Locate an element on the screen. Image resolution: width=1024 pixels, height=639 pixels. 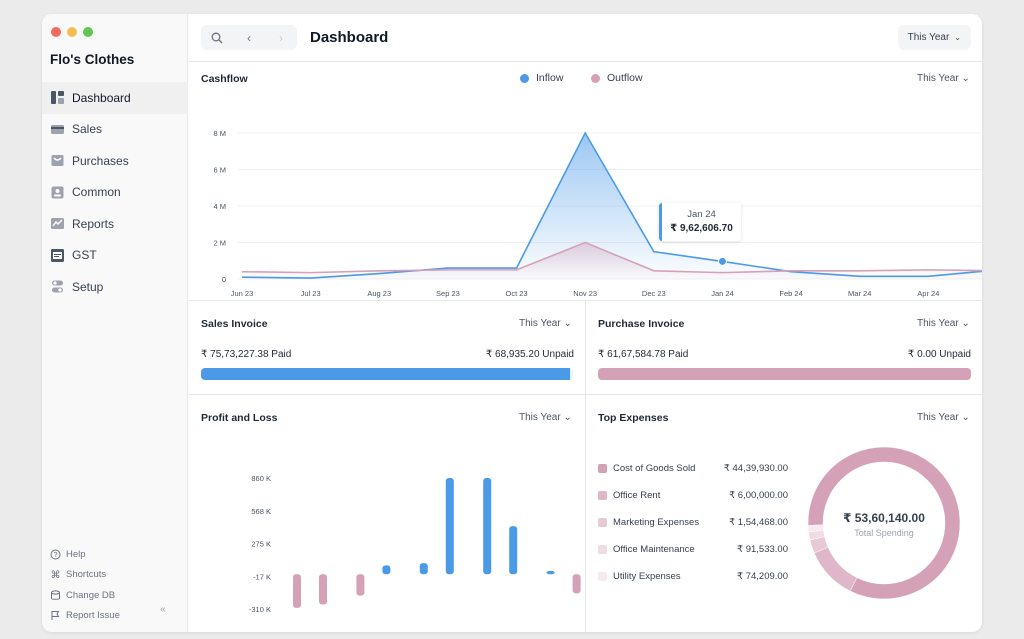
sidebar-item-setup: Setup is located at coordinates (115, 287).